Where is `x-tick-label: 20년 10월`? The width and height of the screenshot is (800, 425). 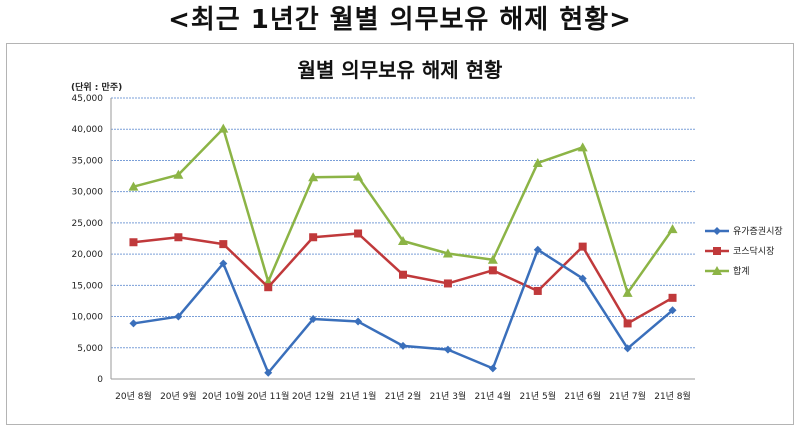 x-tick-label: 20년 10월 is located at coordinates (223, 396).